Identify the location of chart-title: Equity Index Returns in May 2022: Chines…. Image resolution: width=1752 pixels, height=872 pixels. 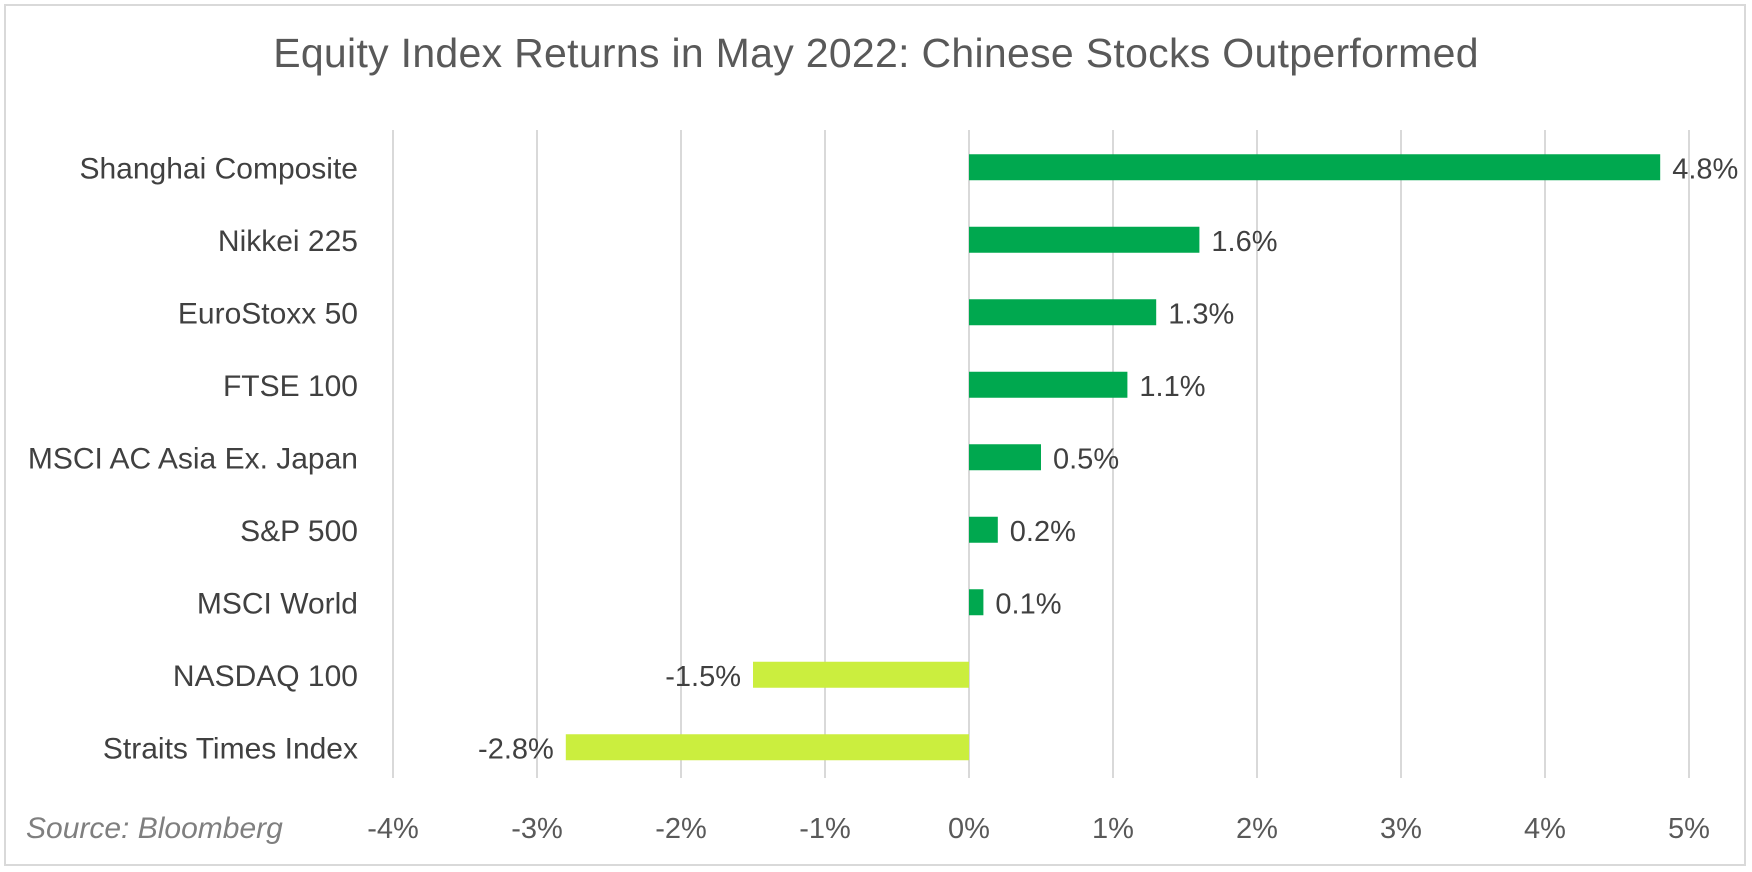
(876, 53).